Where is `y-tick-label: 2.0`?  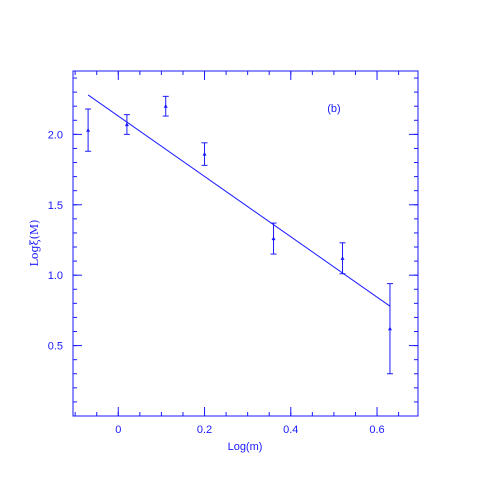 y-tick-label: 2.0 is located at coordinates (55, 135).